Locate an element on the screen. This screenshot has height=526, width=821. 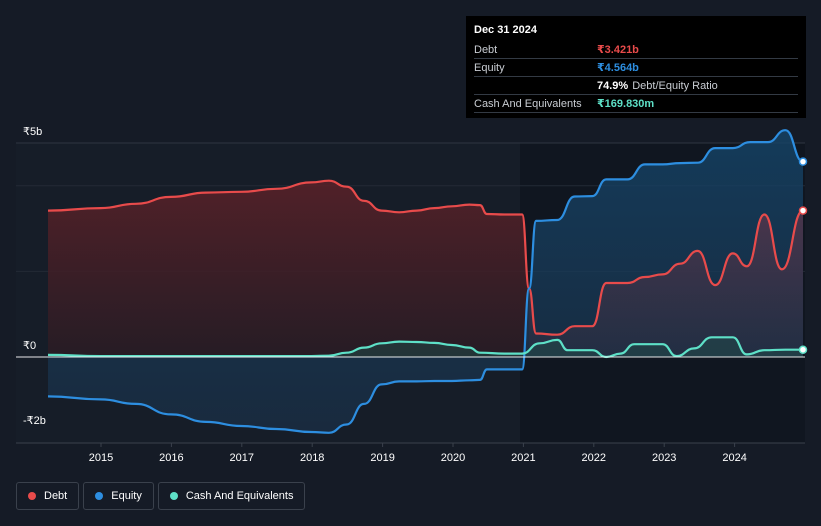
tooltip-value: ₹4.564b is located at coordinates (618, 68).